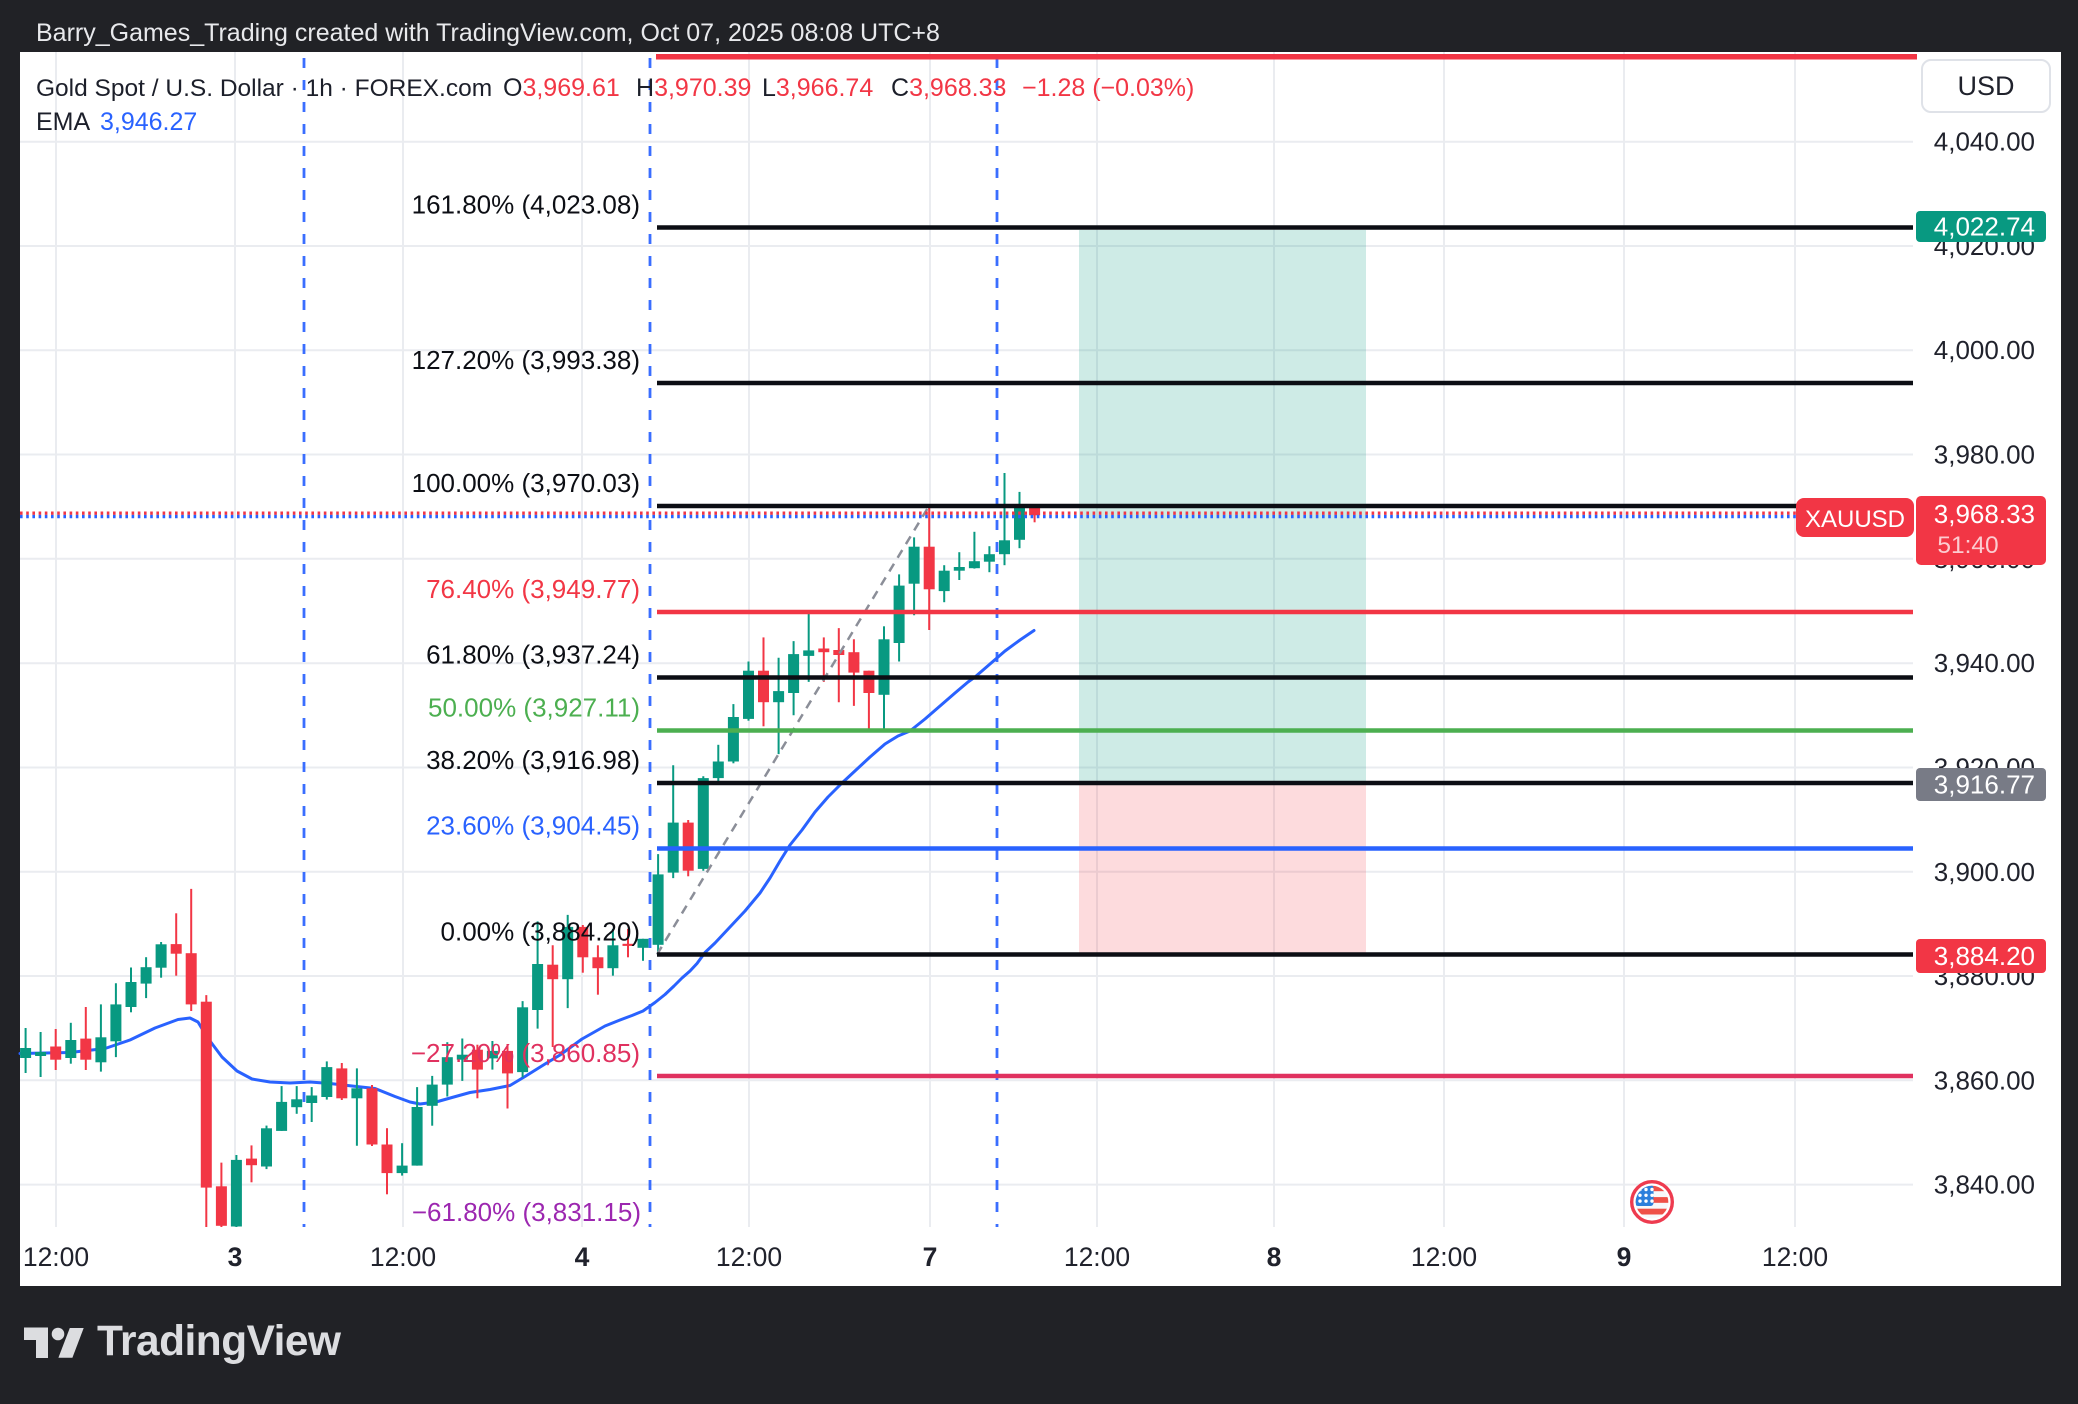 Image resolution: width=2078 pixels, height=1404 pixels. Describe the element at coordinates (1985, 86) in the screenshot. I see `svg-text: USD` at that location.